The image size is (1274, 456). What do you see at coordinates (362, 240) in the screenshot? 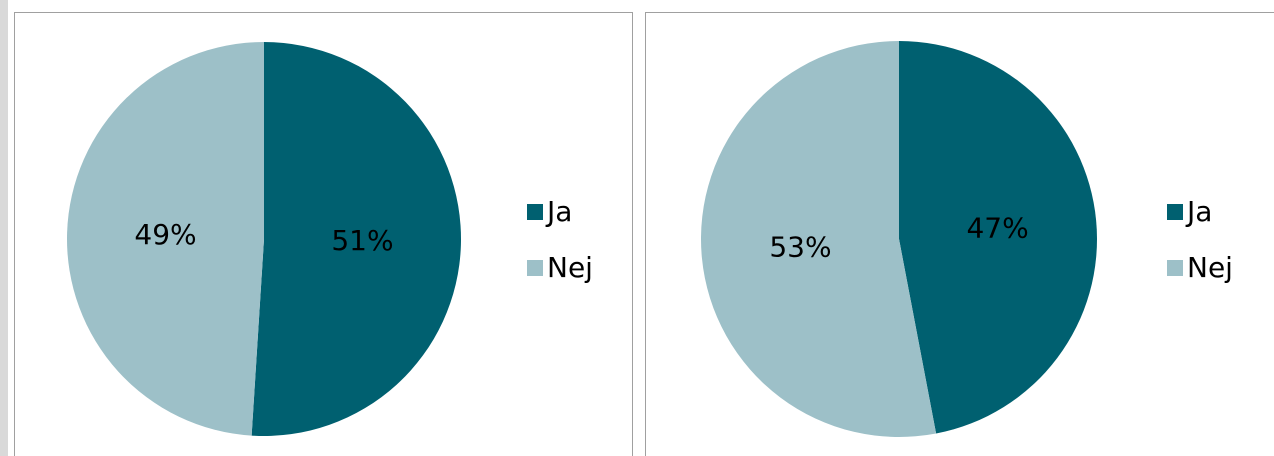
I see `data-label: 51%` at bounding box center [362, 240].